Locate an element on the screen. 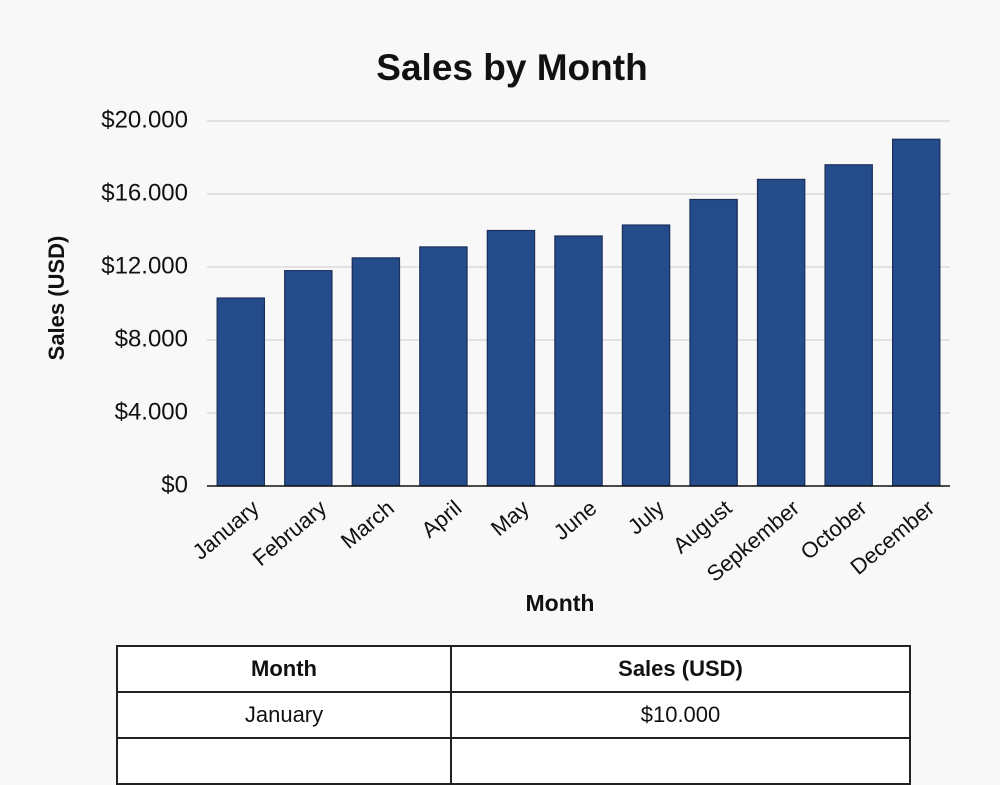 The width and height of the screenshot is (1000, 785). x-tick-label: July is located at coordinates (646, 517).